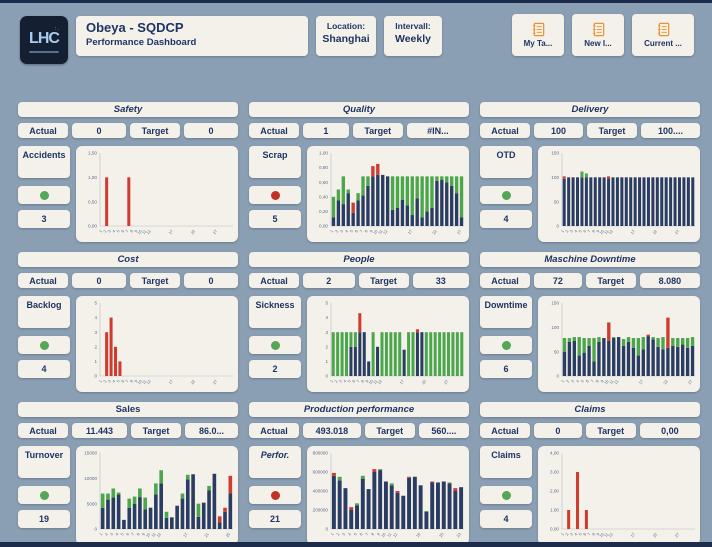 The width and height of the screenshot is (712, 547). I want to click on issue-count: 19, so click(44, 519).